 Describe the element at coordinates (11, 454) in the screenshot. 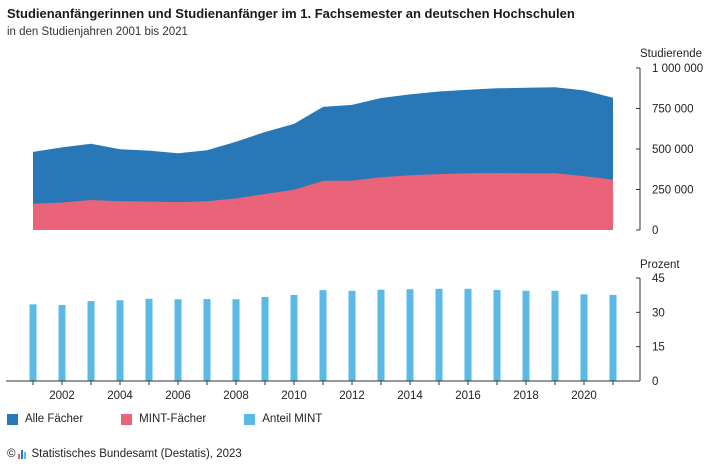

I see `copyright-symbol: ©` at that location.